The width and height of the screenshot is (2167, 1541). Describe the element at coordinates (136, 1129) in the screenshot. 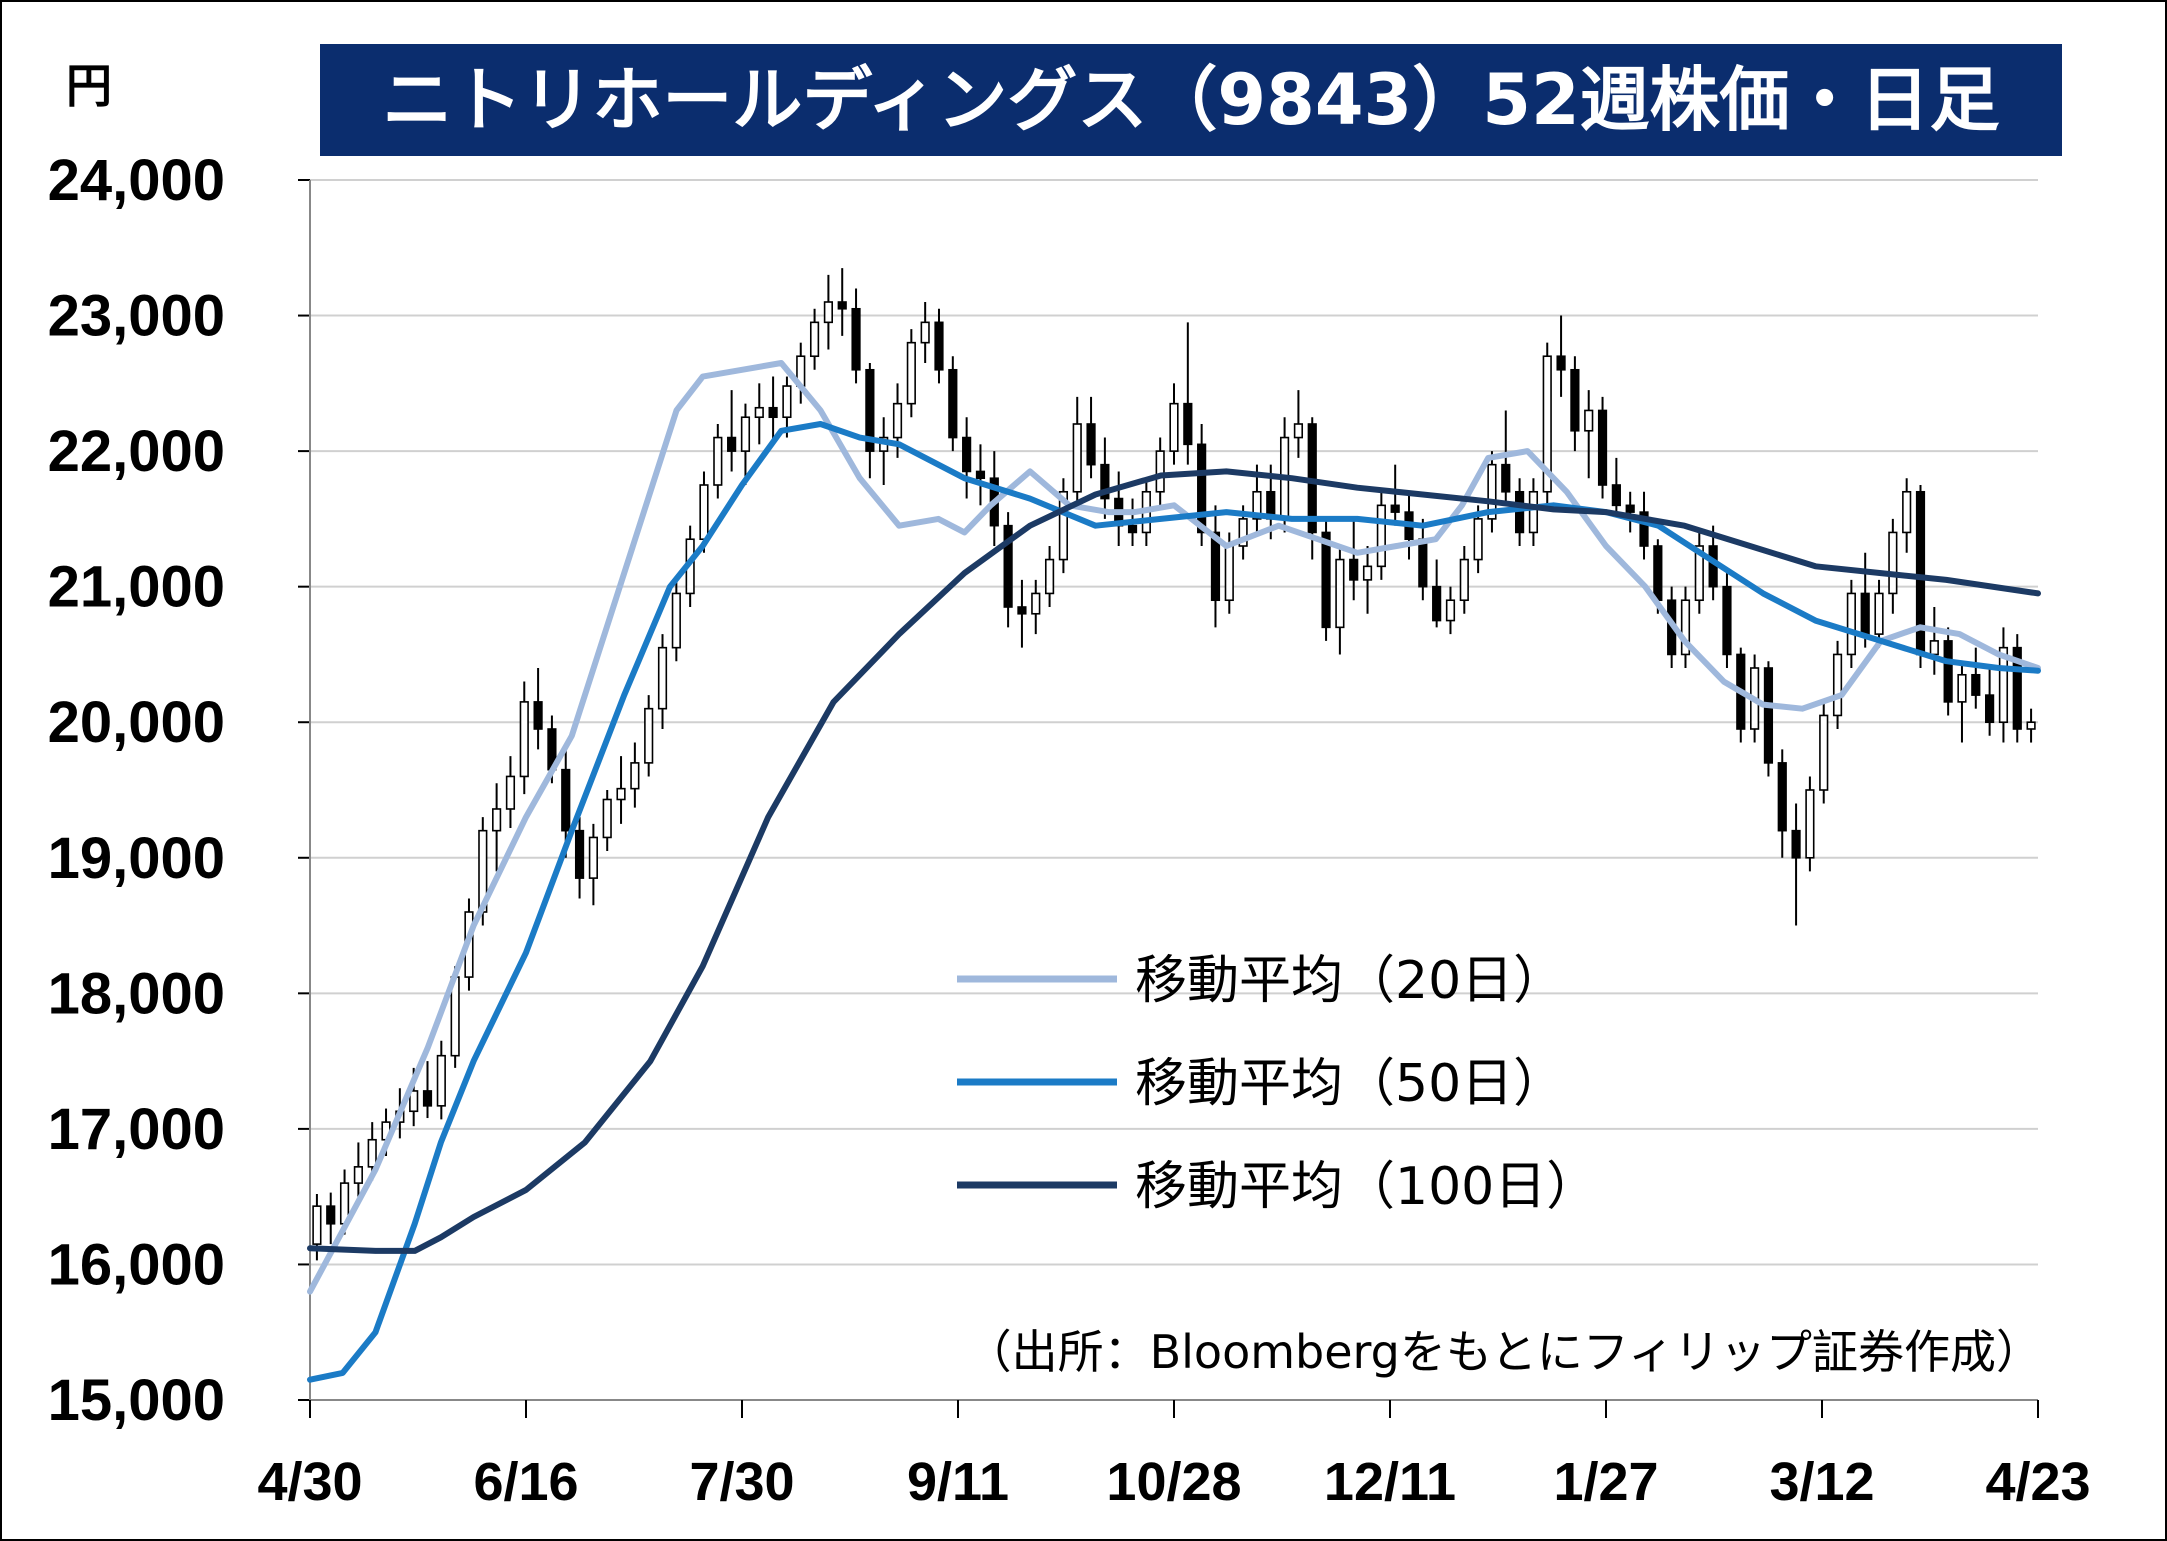

I see `y-tick-label: 17,000` at that location.